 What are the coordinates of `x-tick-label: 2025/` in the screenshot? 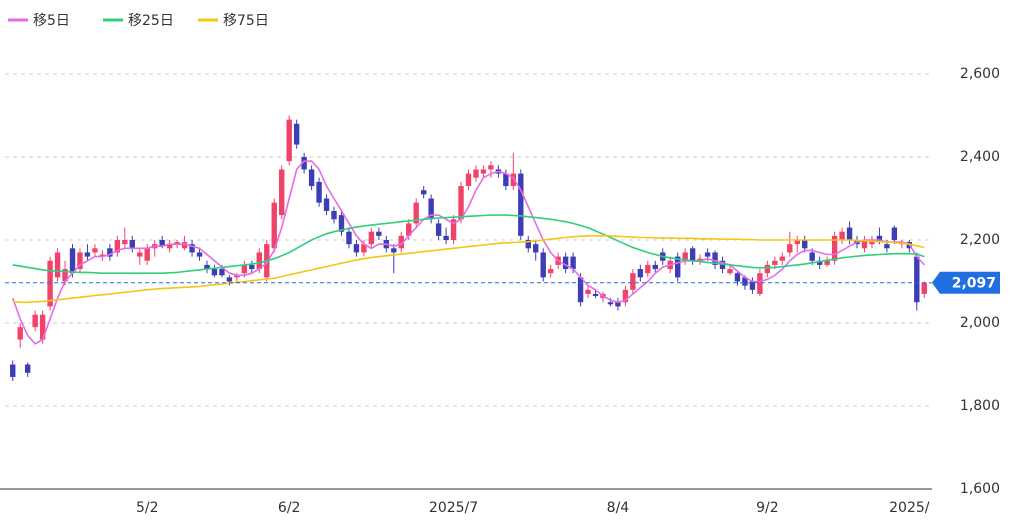 It's located at (909, 508).